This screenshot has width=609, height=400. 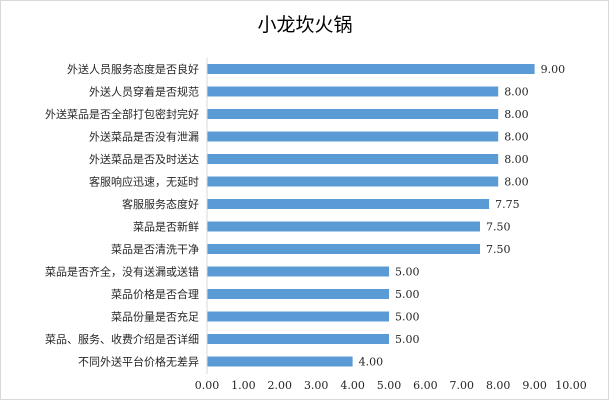 What do you see at coordinates (316, 385) in the screenshot?
I see `x-tick-label: 3.00` at bounding box center [316, 385].